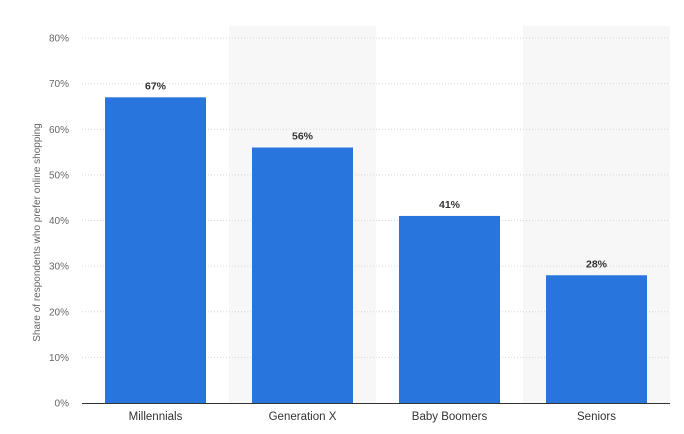 This screenshot has width=684, height=434. Describe the element at coordinates (59, 39) in the screenshot. I see `y-tick-label: 80%` at that location.